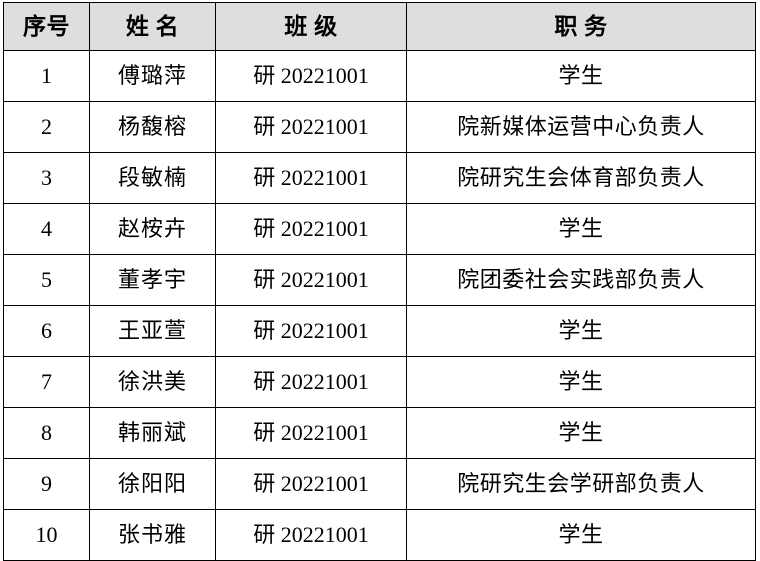  I want to click on cell-name: 徐阳阳, so click(152, 484).